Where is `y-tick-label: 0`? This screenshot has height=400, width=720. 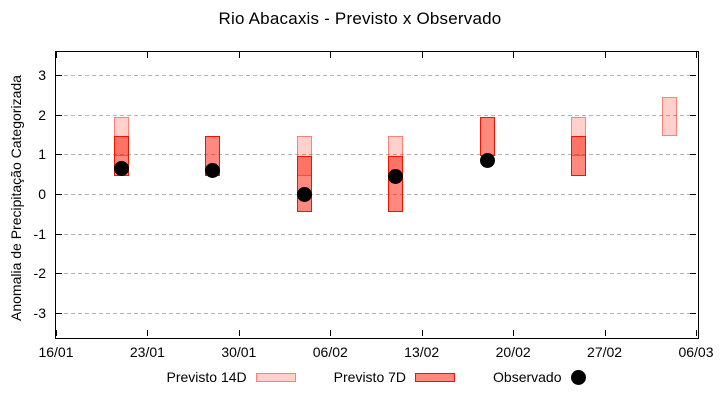
y-tick-label: 0 is located at coordinates (42, 194).